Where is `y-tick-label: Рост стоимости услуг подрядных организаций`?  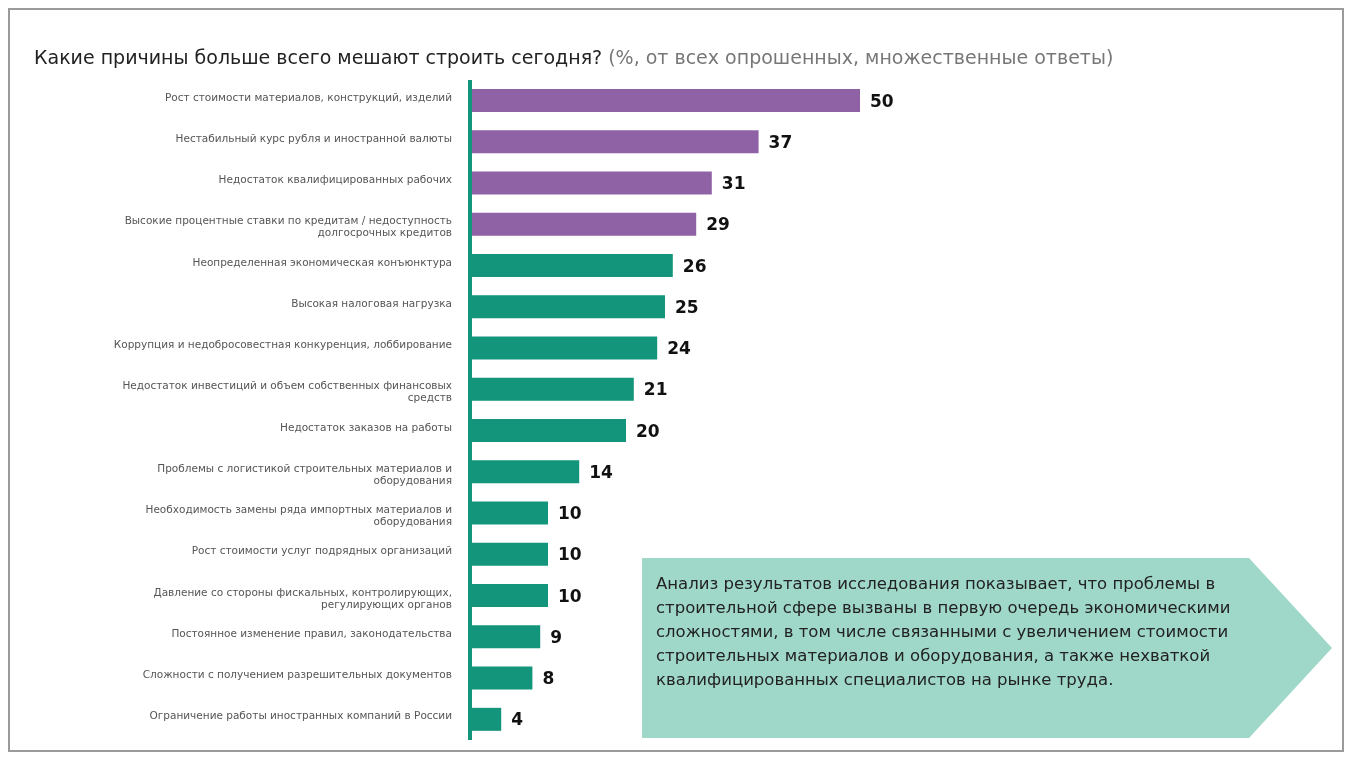
y-tick-label: Рост стоимости услуг подрядных организаций is located at coordinates (321, 550).